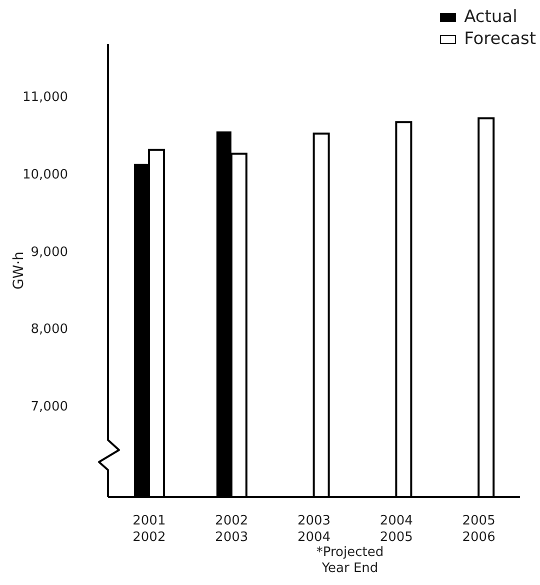 Image resolution: width=540 pixels, height=585 pixels. I want to click on y-tick-label: 11,000, so click(45, 98).